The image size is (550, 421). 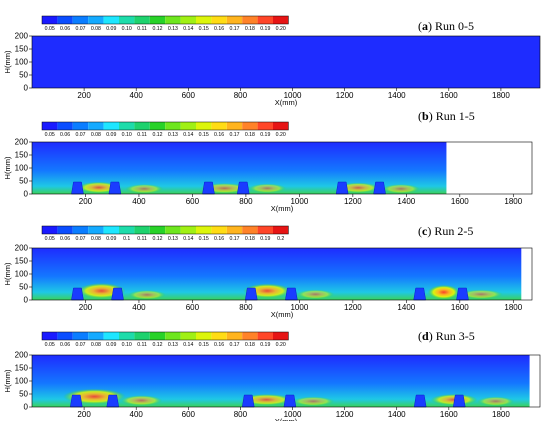 I want to click on colorbar-frame, so click(x=165, y=126).